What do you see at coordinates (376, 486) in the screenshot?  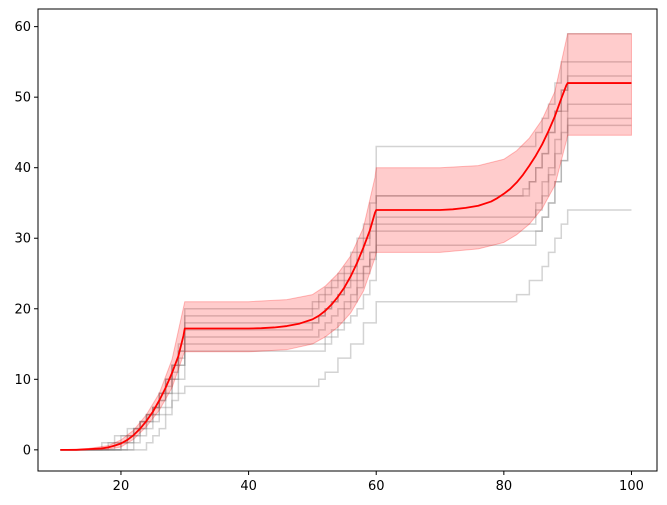 I see `x-tick-label-60: 60` at bounding box center [376, 486].